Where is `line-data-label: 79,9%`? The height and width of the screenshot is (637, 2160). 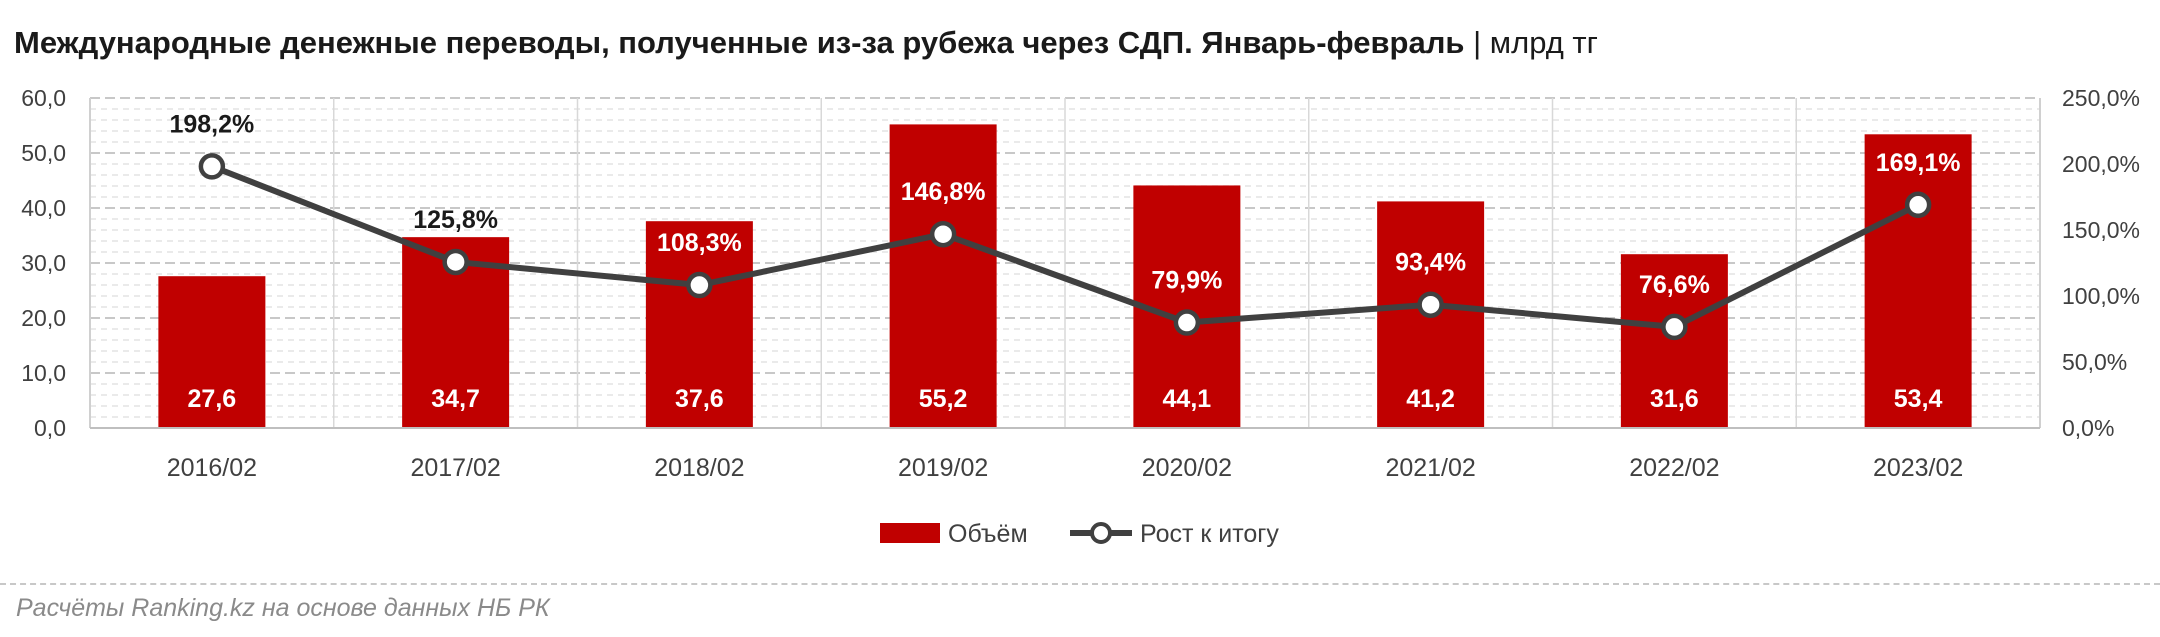 line-data-label: 79,9% is located at coordinates (1186, 281).